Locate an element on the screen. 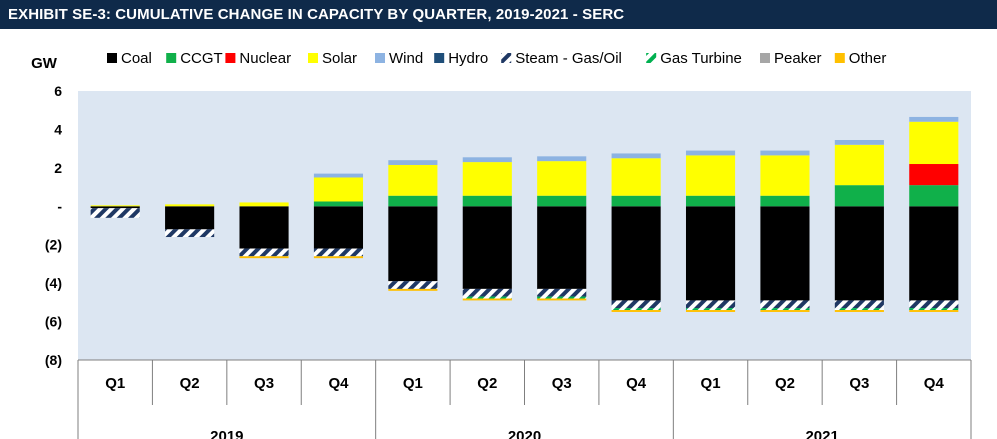 Image resolution: width=997 pixels, height=439 pixels. legend-item: Other is located at coordinates (860, 58).